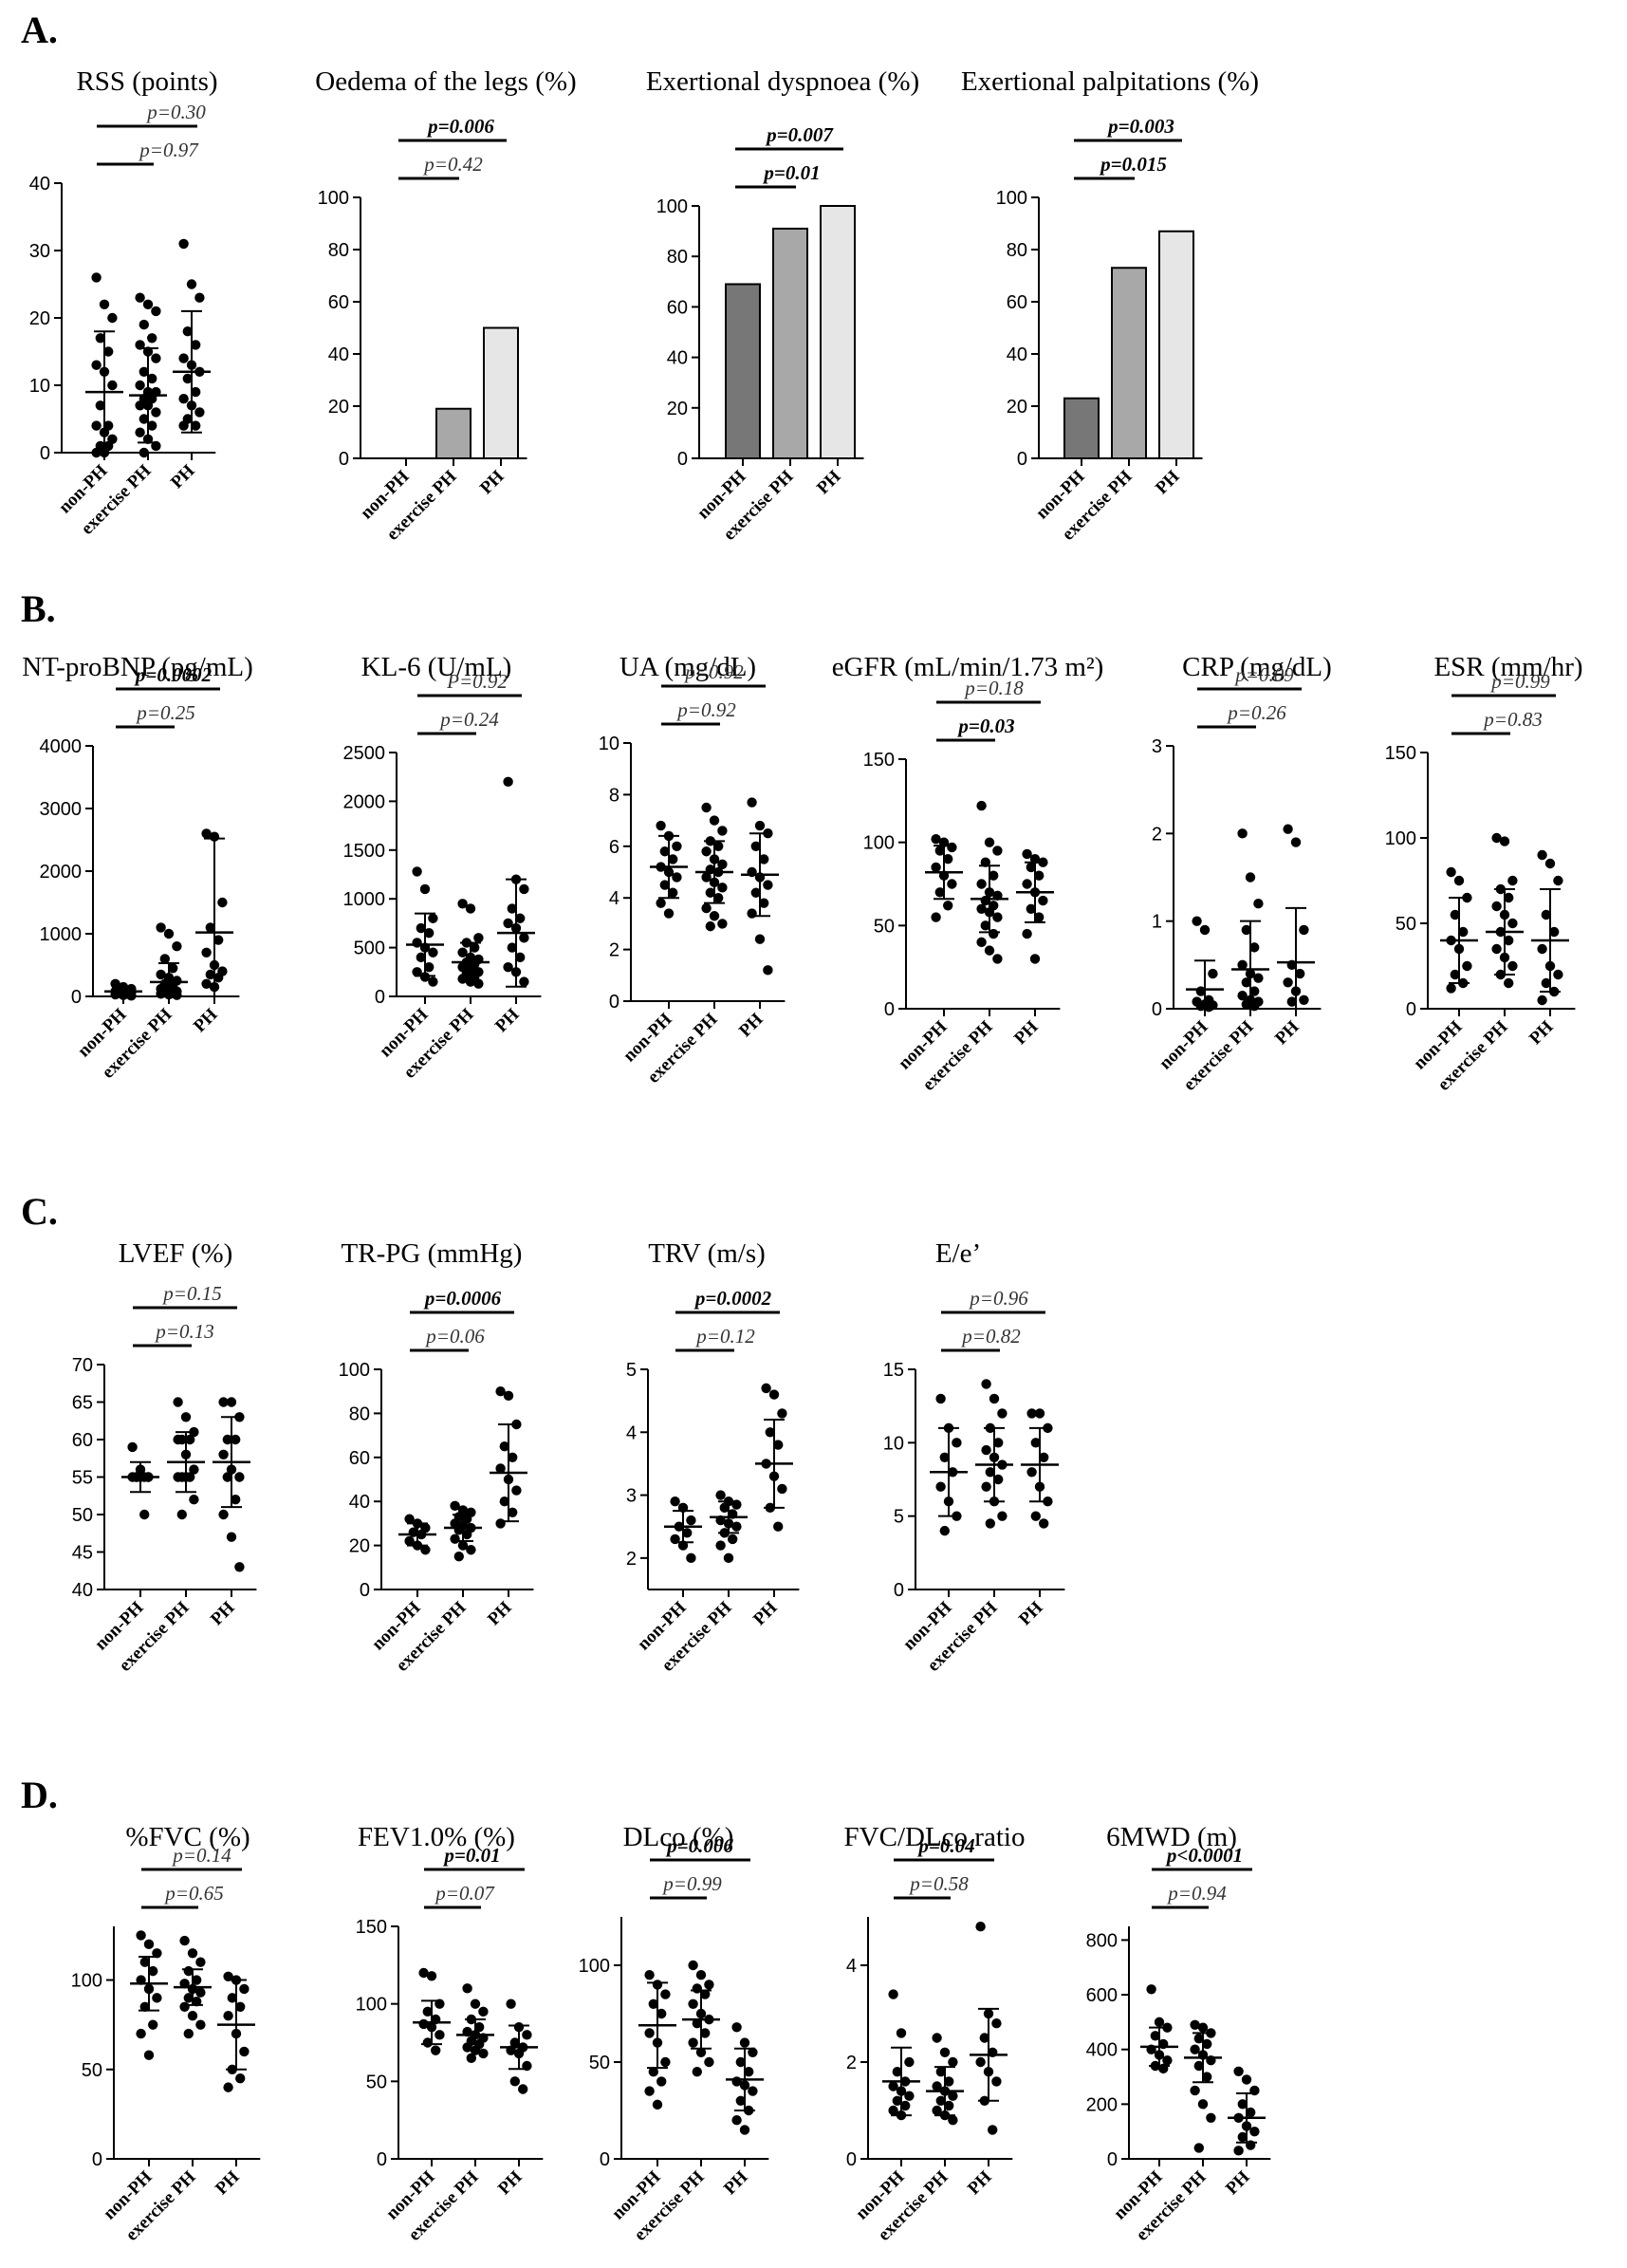 The height and width of the screenshot is (2268, 1627). Describe the element at coordinates (82, 1553) in the screenshot. I see `y-tick-label: 45` at that location.